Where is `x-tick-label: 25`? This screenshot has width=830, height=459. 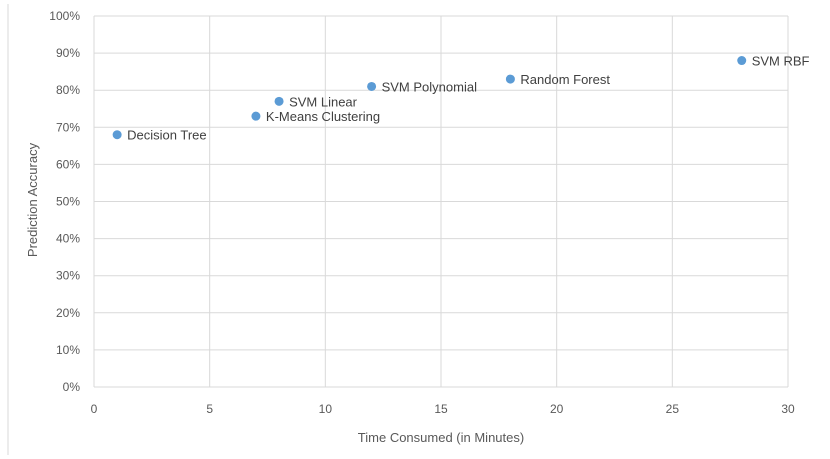
x-tick-label: 25 is located at coordinates (673, 409).